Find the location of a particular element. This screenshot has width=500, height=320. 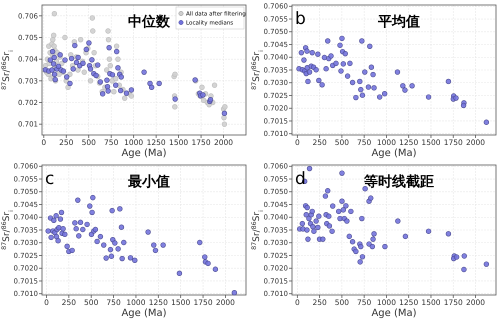

text: 最小值 is located at coordinates (148, 182).